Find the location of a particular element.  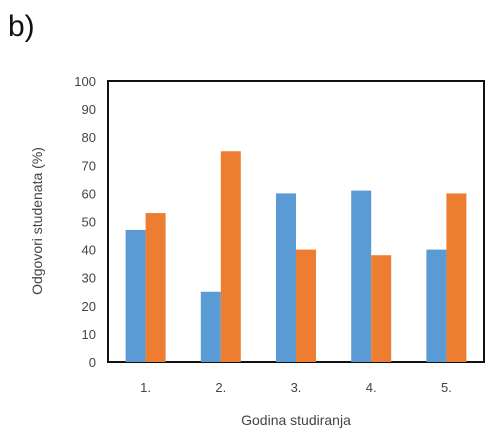

y-tick-label: 10 is located at coordinates (89, 334).